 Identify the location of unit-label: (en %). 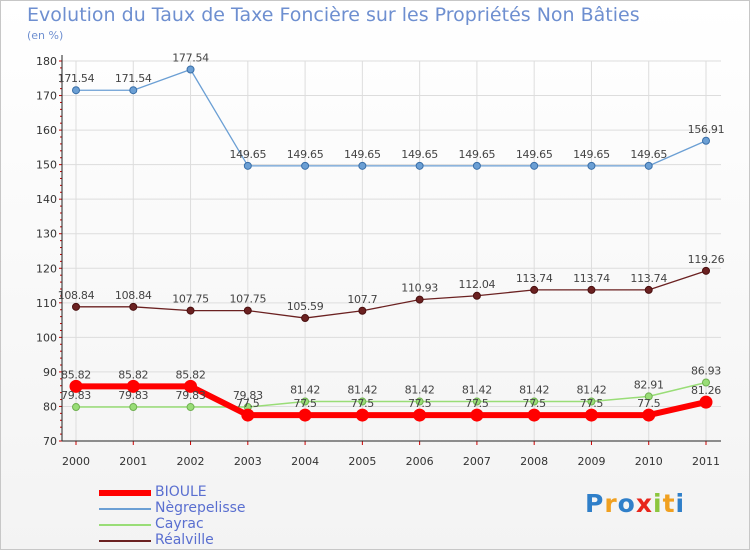
(45, 35).